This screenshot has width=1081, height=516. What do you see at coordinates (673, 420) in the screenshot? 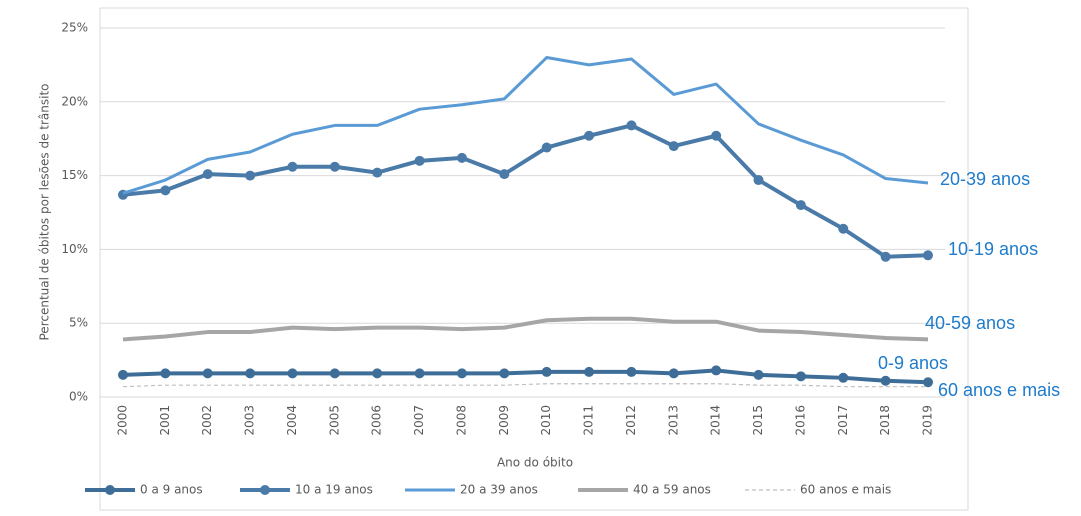
I see `x-tick-label: 2013` at bounding box center [673, 420].